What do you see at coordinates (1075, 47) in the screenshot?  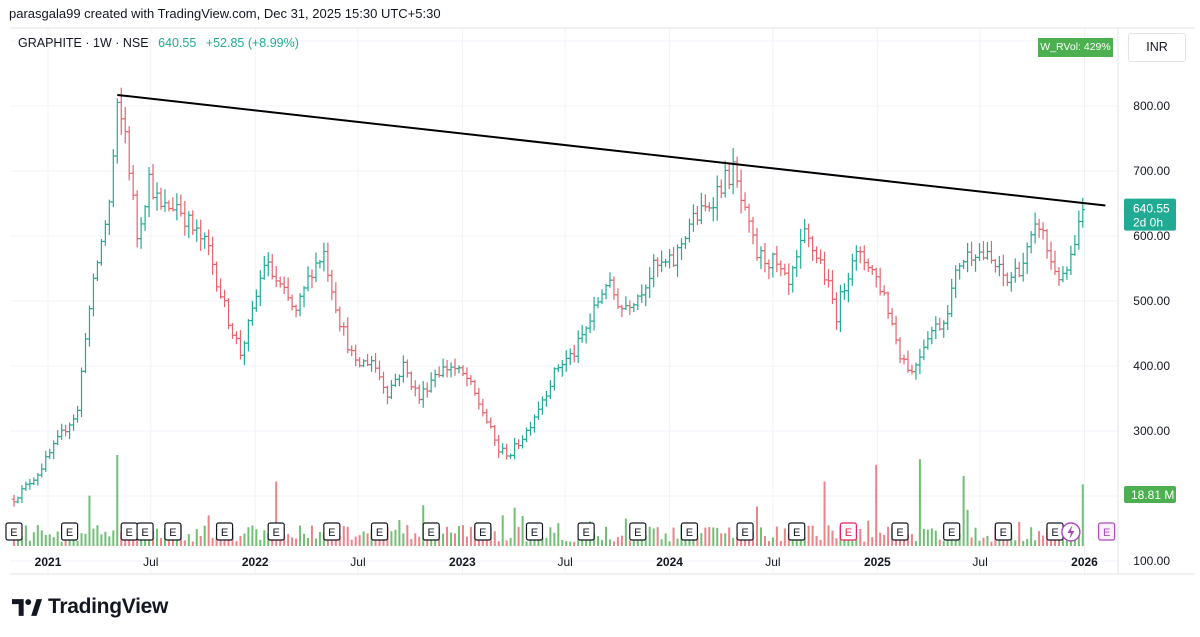 I see `rvol-indicator-badge: W_RVol: 429%` at bounding box center [1075, 47].